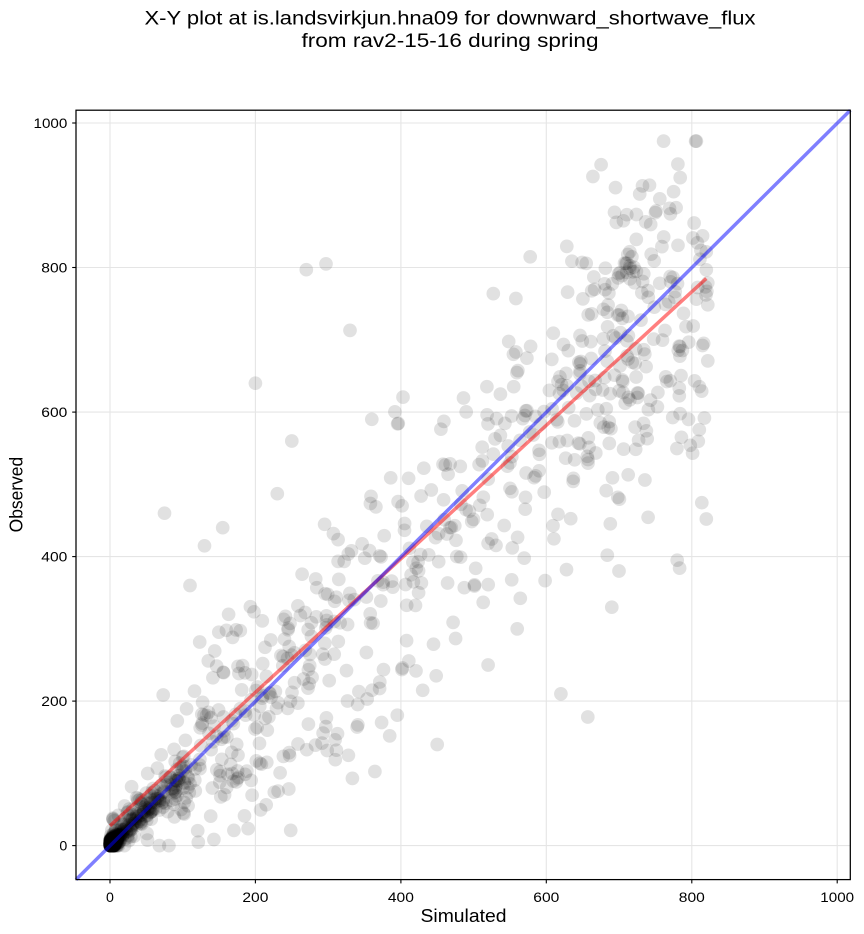 The height and width of the screenshot is (934, 864). What do you see at coordinates (450, 41) in the screenshot?
I see `svg-text: from rav2-15-16 during spring` at bounding box center [450, 41].